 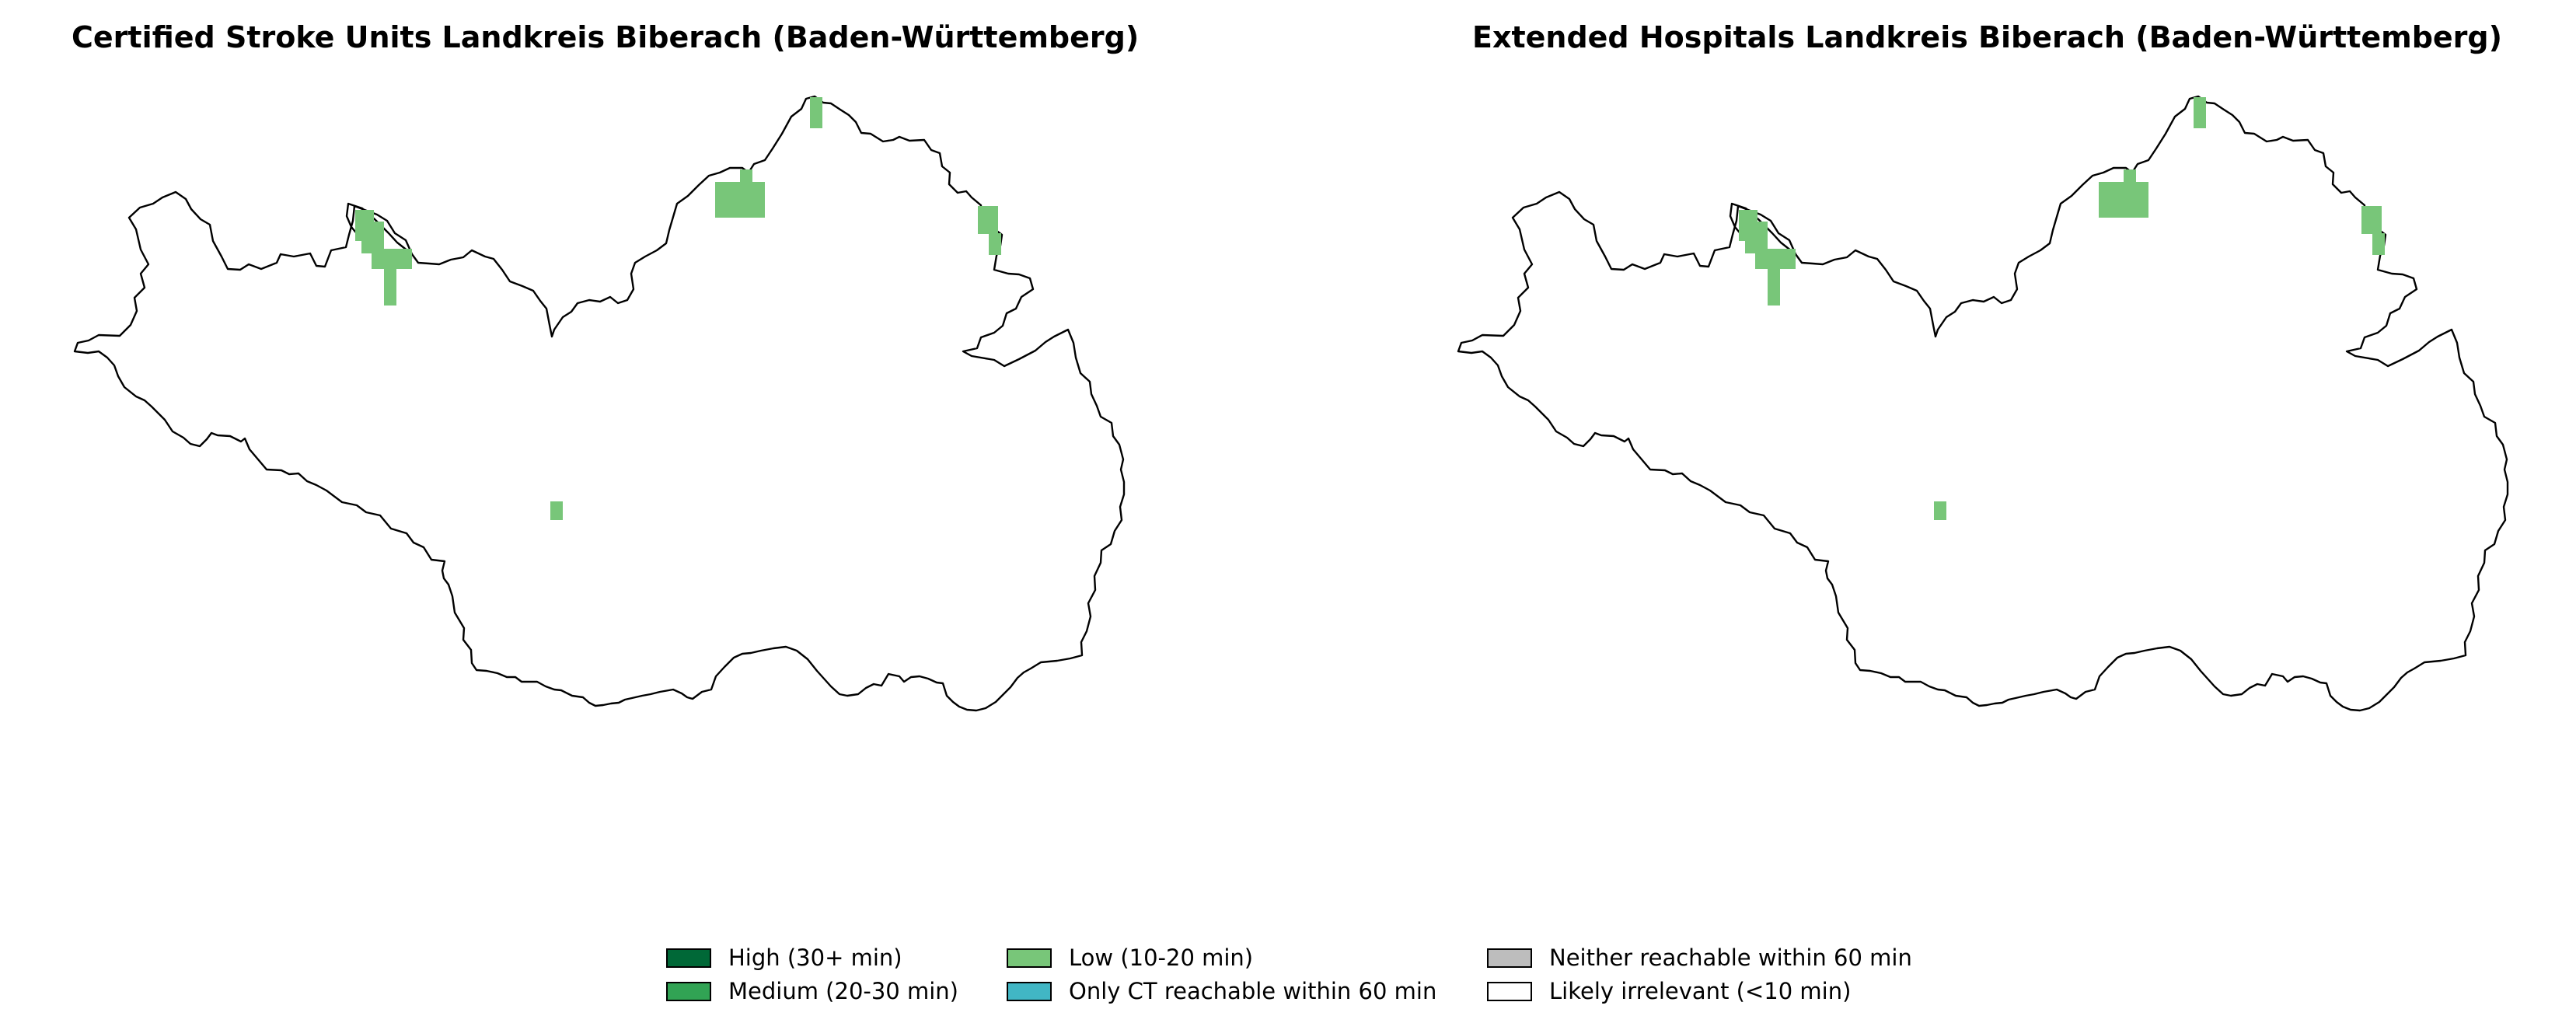 I want to click on legend-label-neither: Neither reachable within 60 min, so click(x=1731, y=957).